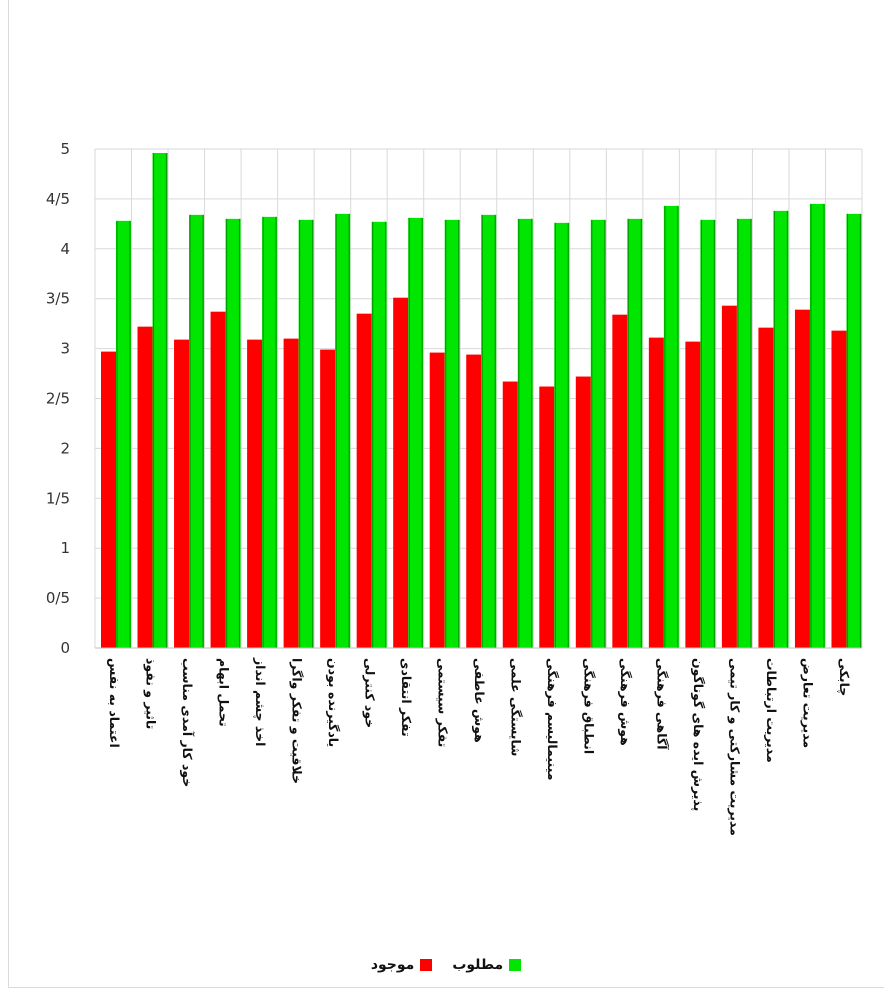 This screenshot has height=997, width=892. Describe the element at coordinates (446, 965) in the screenshot. I see `legend: مطلوب موجود` at that location.